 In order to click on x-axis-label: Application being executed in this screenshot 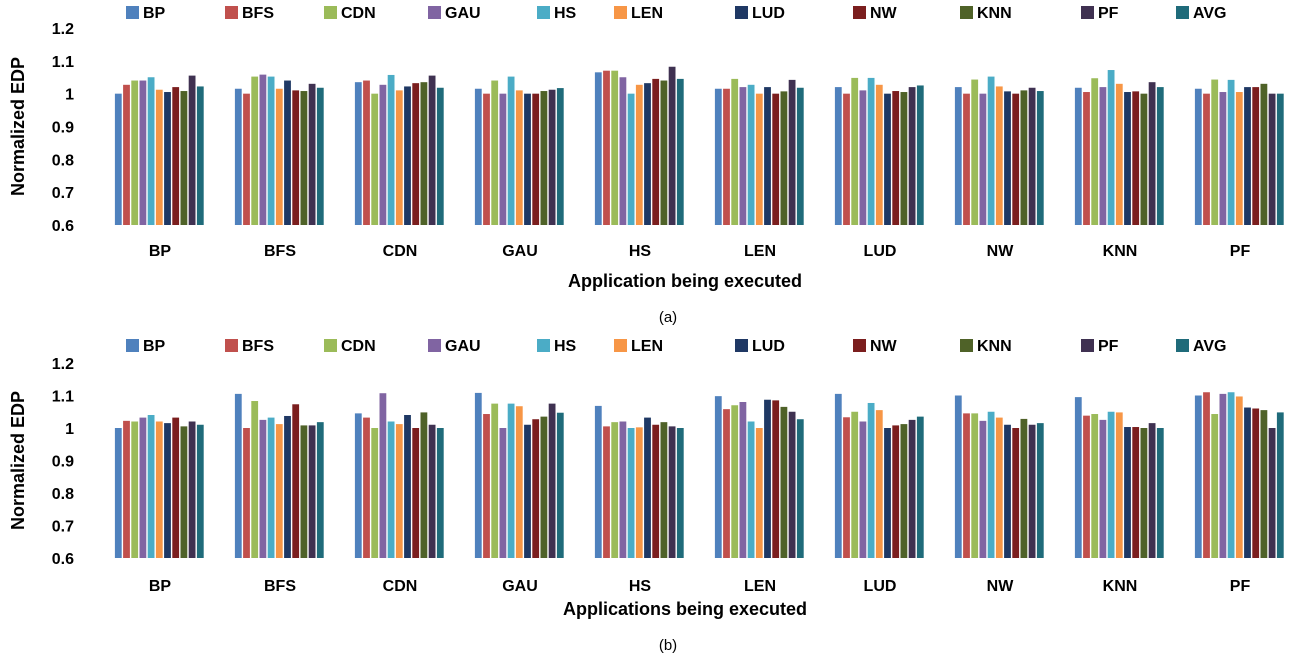, I will do `click(685, 281)`.